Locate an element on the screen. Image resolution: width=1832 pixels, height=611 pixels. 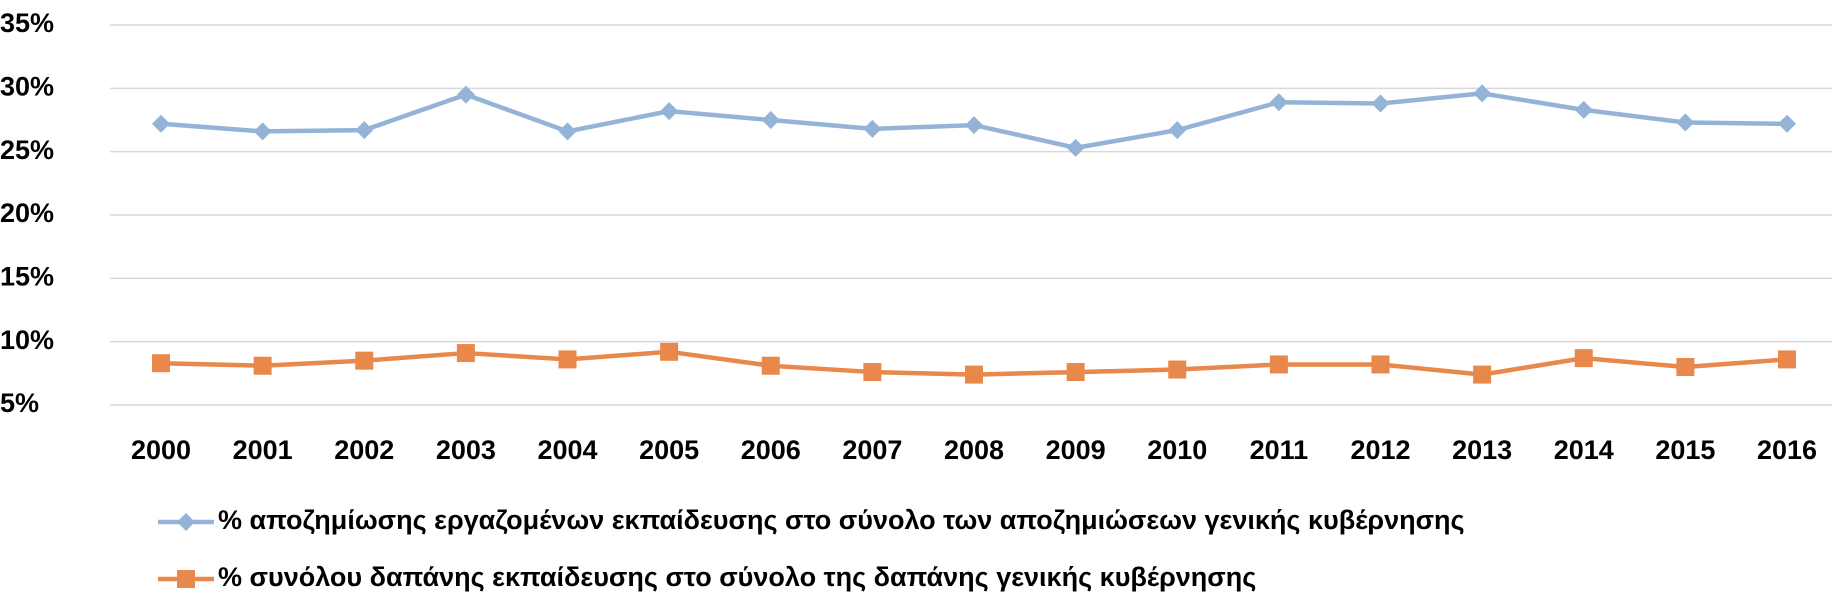
x-tick-label: 2006 is located at coordinates (771, 450).